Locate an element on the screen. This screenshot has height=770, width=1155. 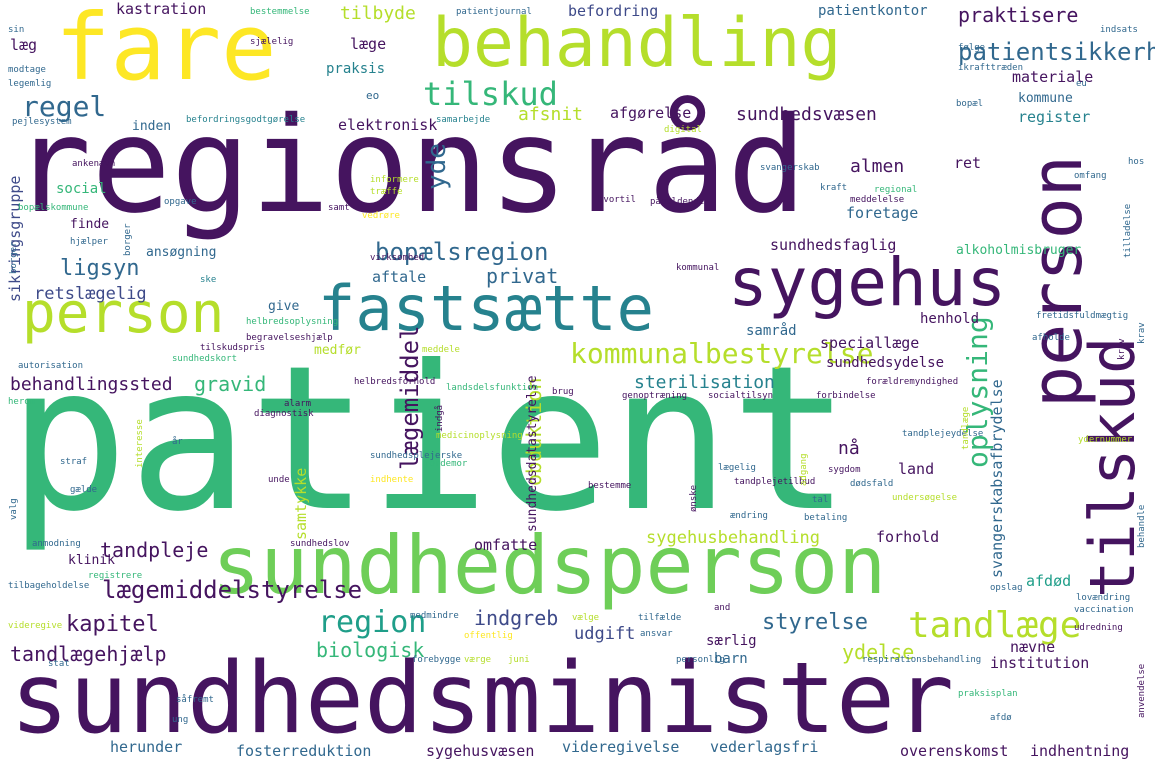
word-videregive: vaccination is located at coordinates (1104, 610).